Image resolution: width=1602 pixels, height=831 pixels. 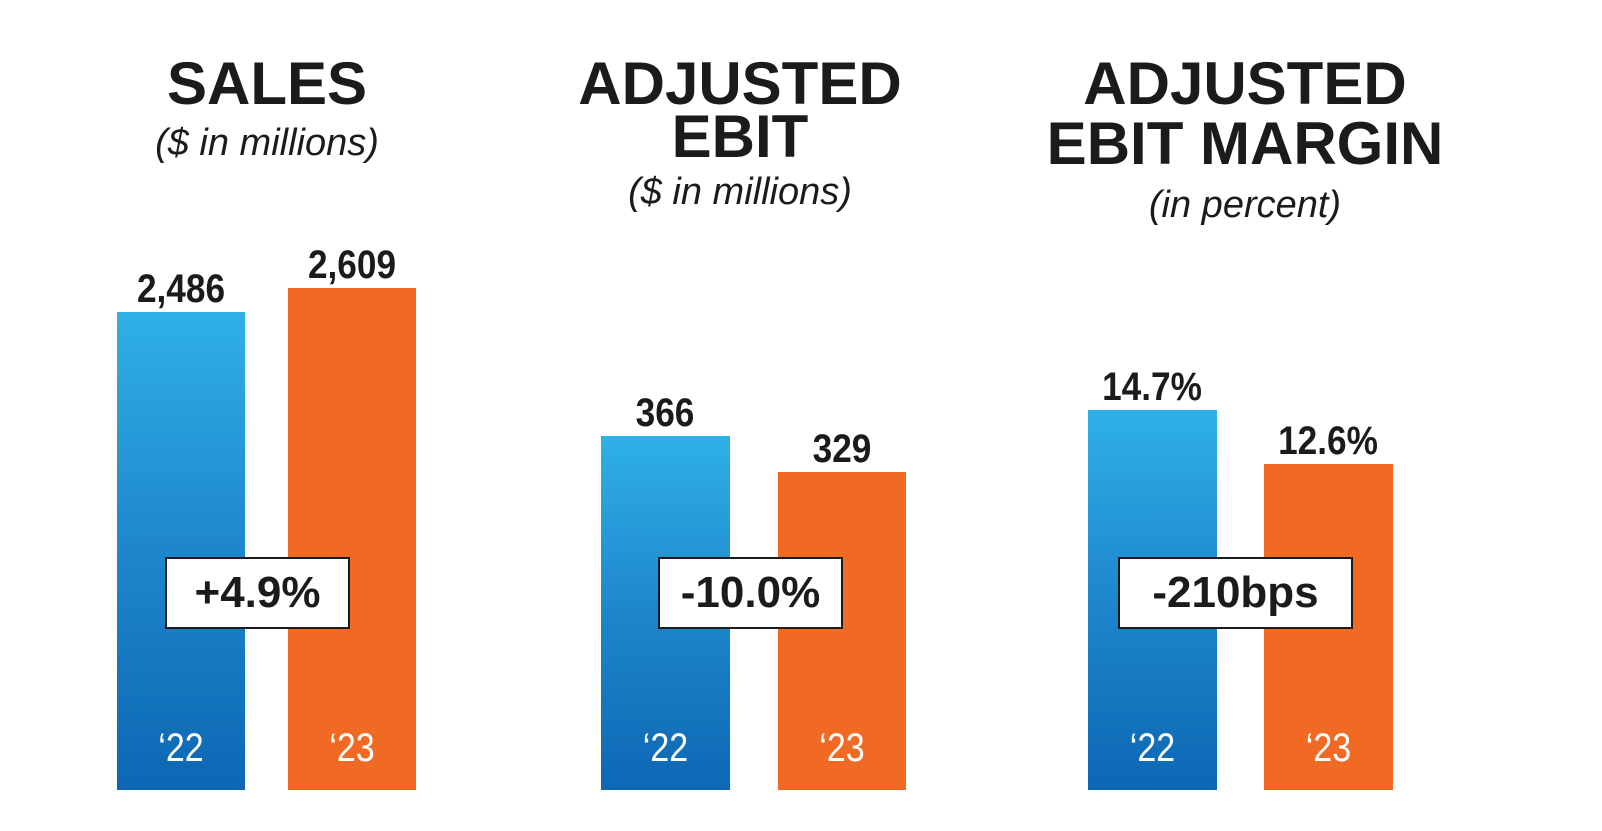 What do you see at coordinates (1245, 143) in the screenshot?
I see `margin-title-line2: EBIT MARGIN` at bounding box center [1245, 143].